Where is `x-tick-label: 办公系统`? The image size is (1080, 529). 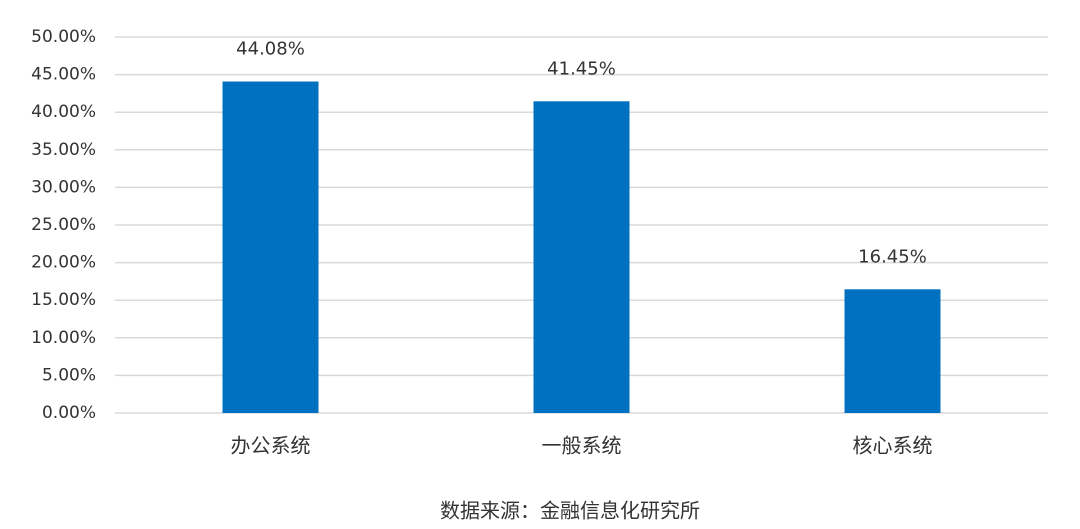 x-tick-label: 办公系统 is located at coordinates (271, 446).